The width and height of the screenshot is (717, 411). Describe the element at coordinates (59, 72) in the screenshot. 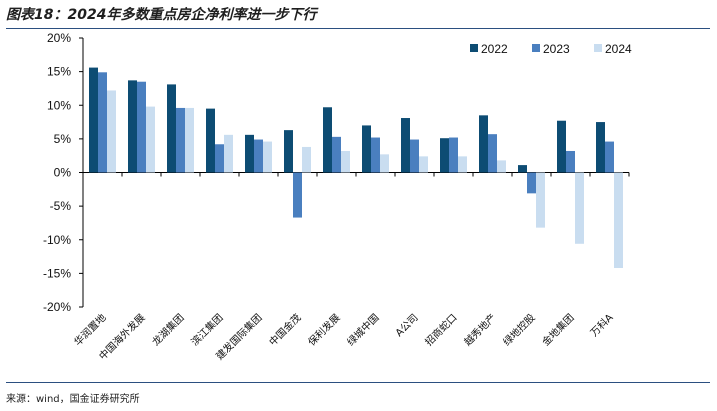

I see `y-tick-label: 15%` at that location.